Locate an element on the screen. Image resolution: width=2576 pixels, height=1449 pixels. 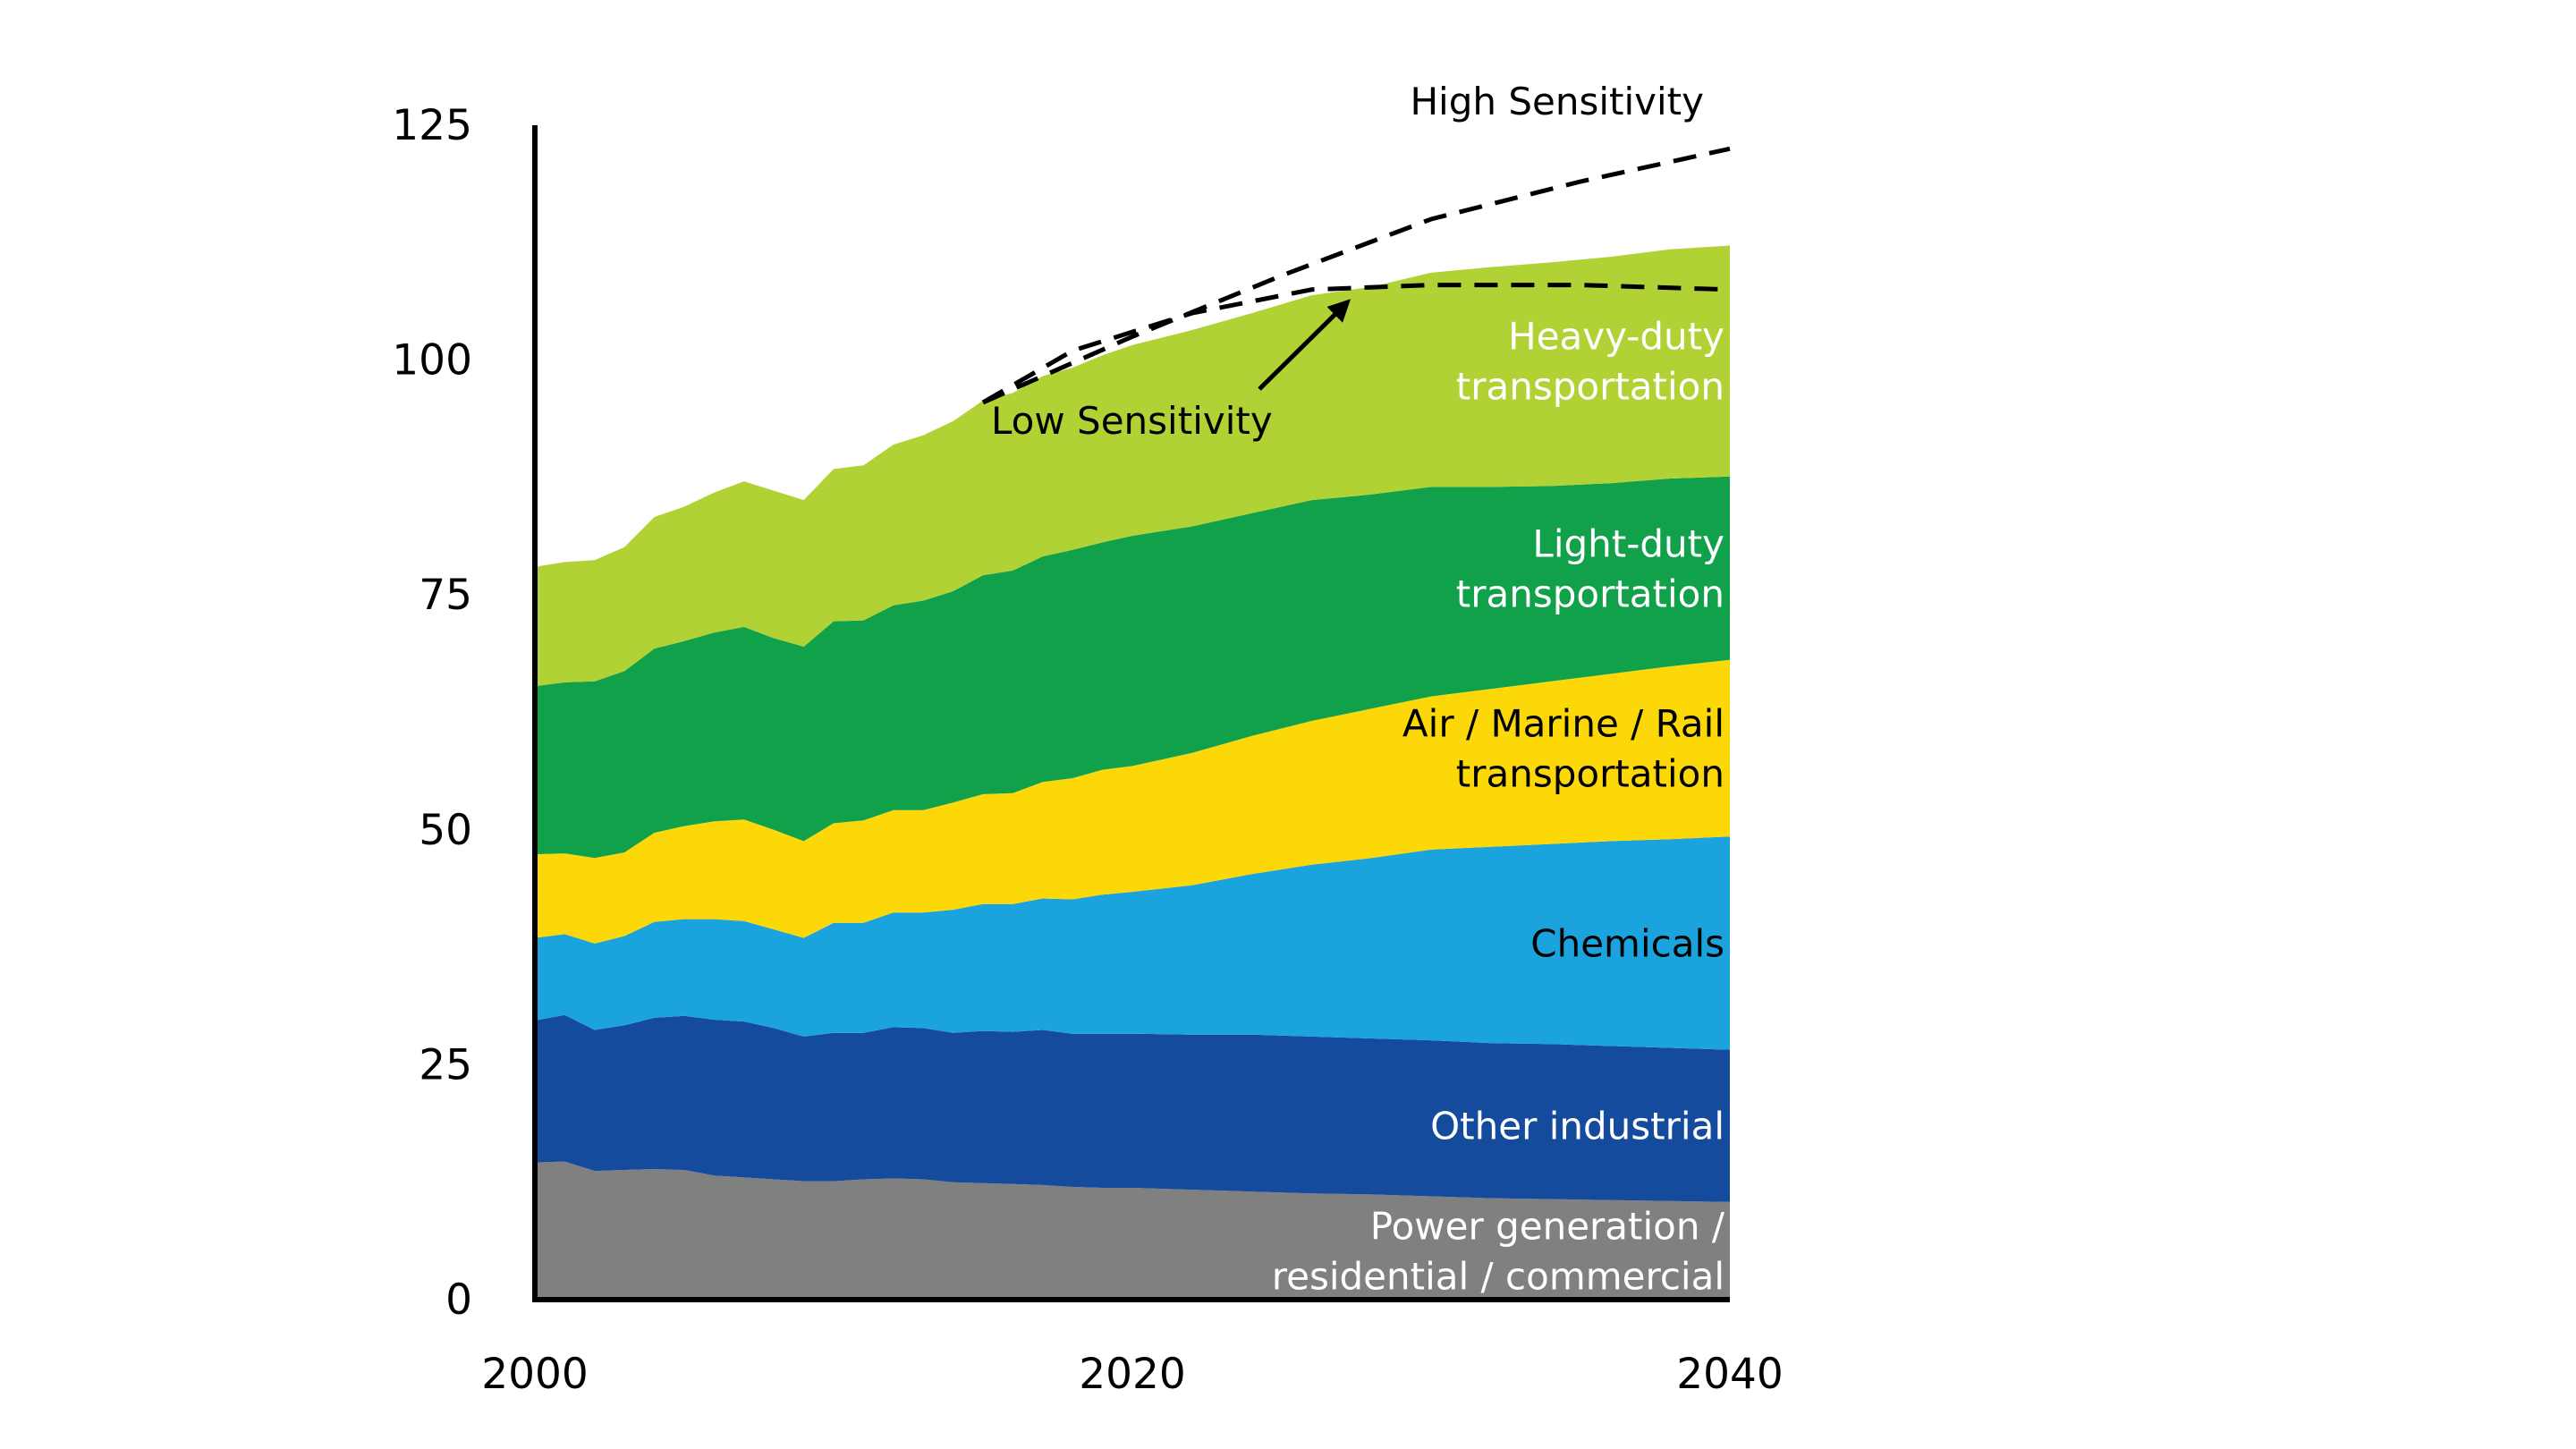
annotation-high-sensitivity: High Sensitivity is located at coordinates (1557, 101).